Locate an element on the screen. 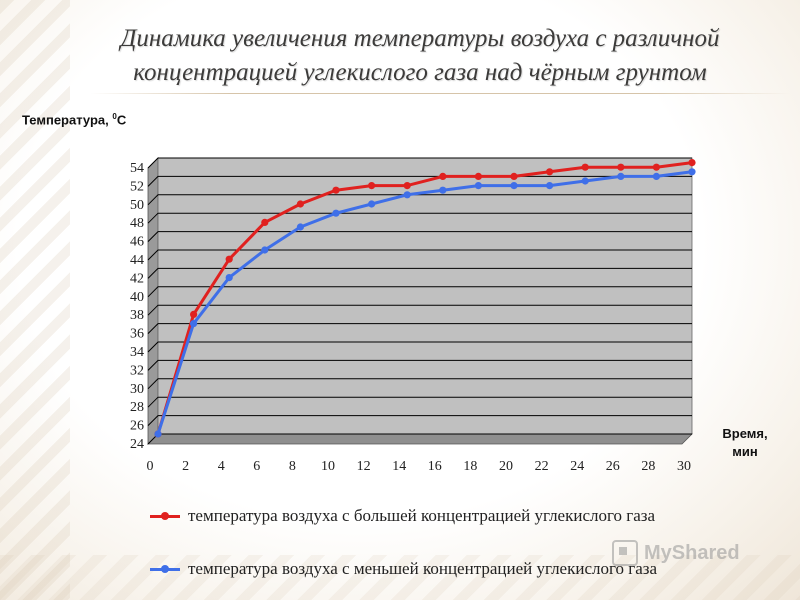  x-axis-caption-line-2: мин is located at coordinates (745, 451).